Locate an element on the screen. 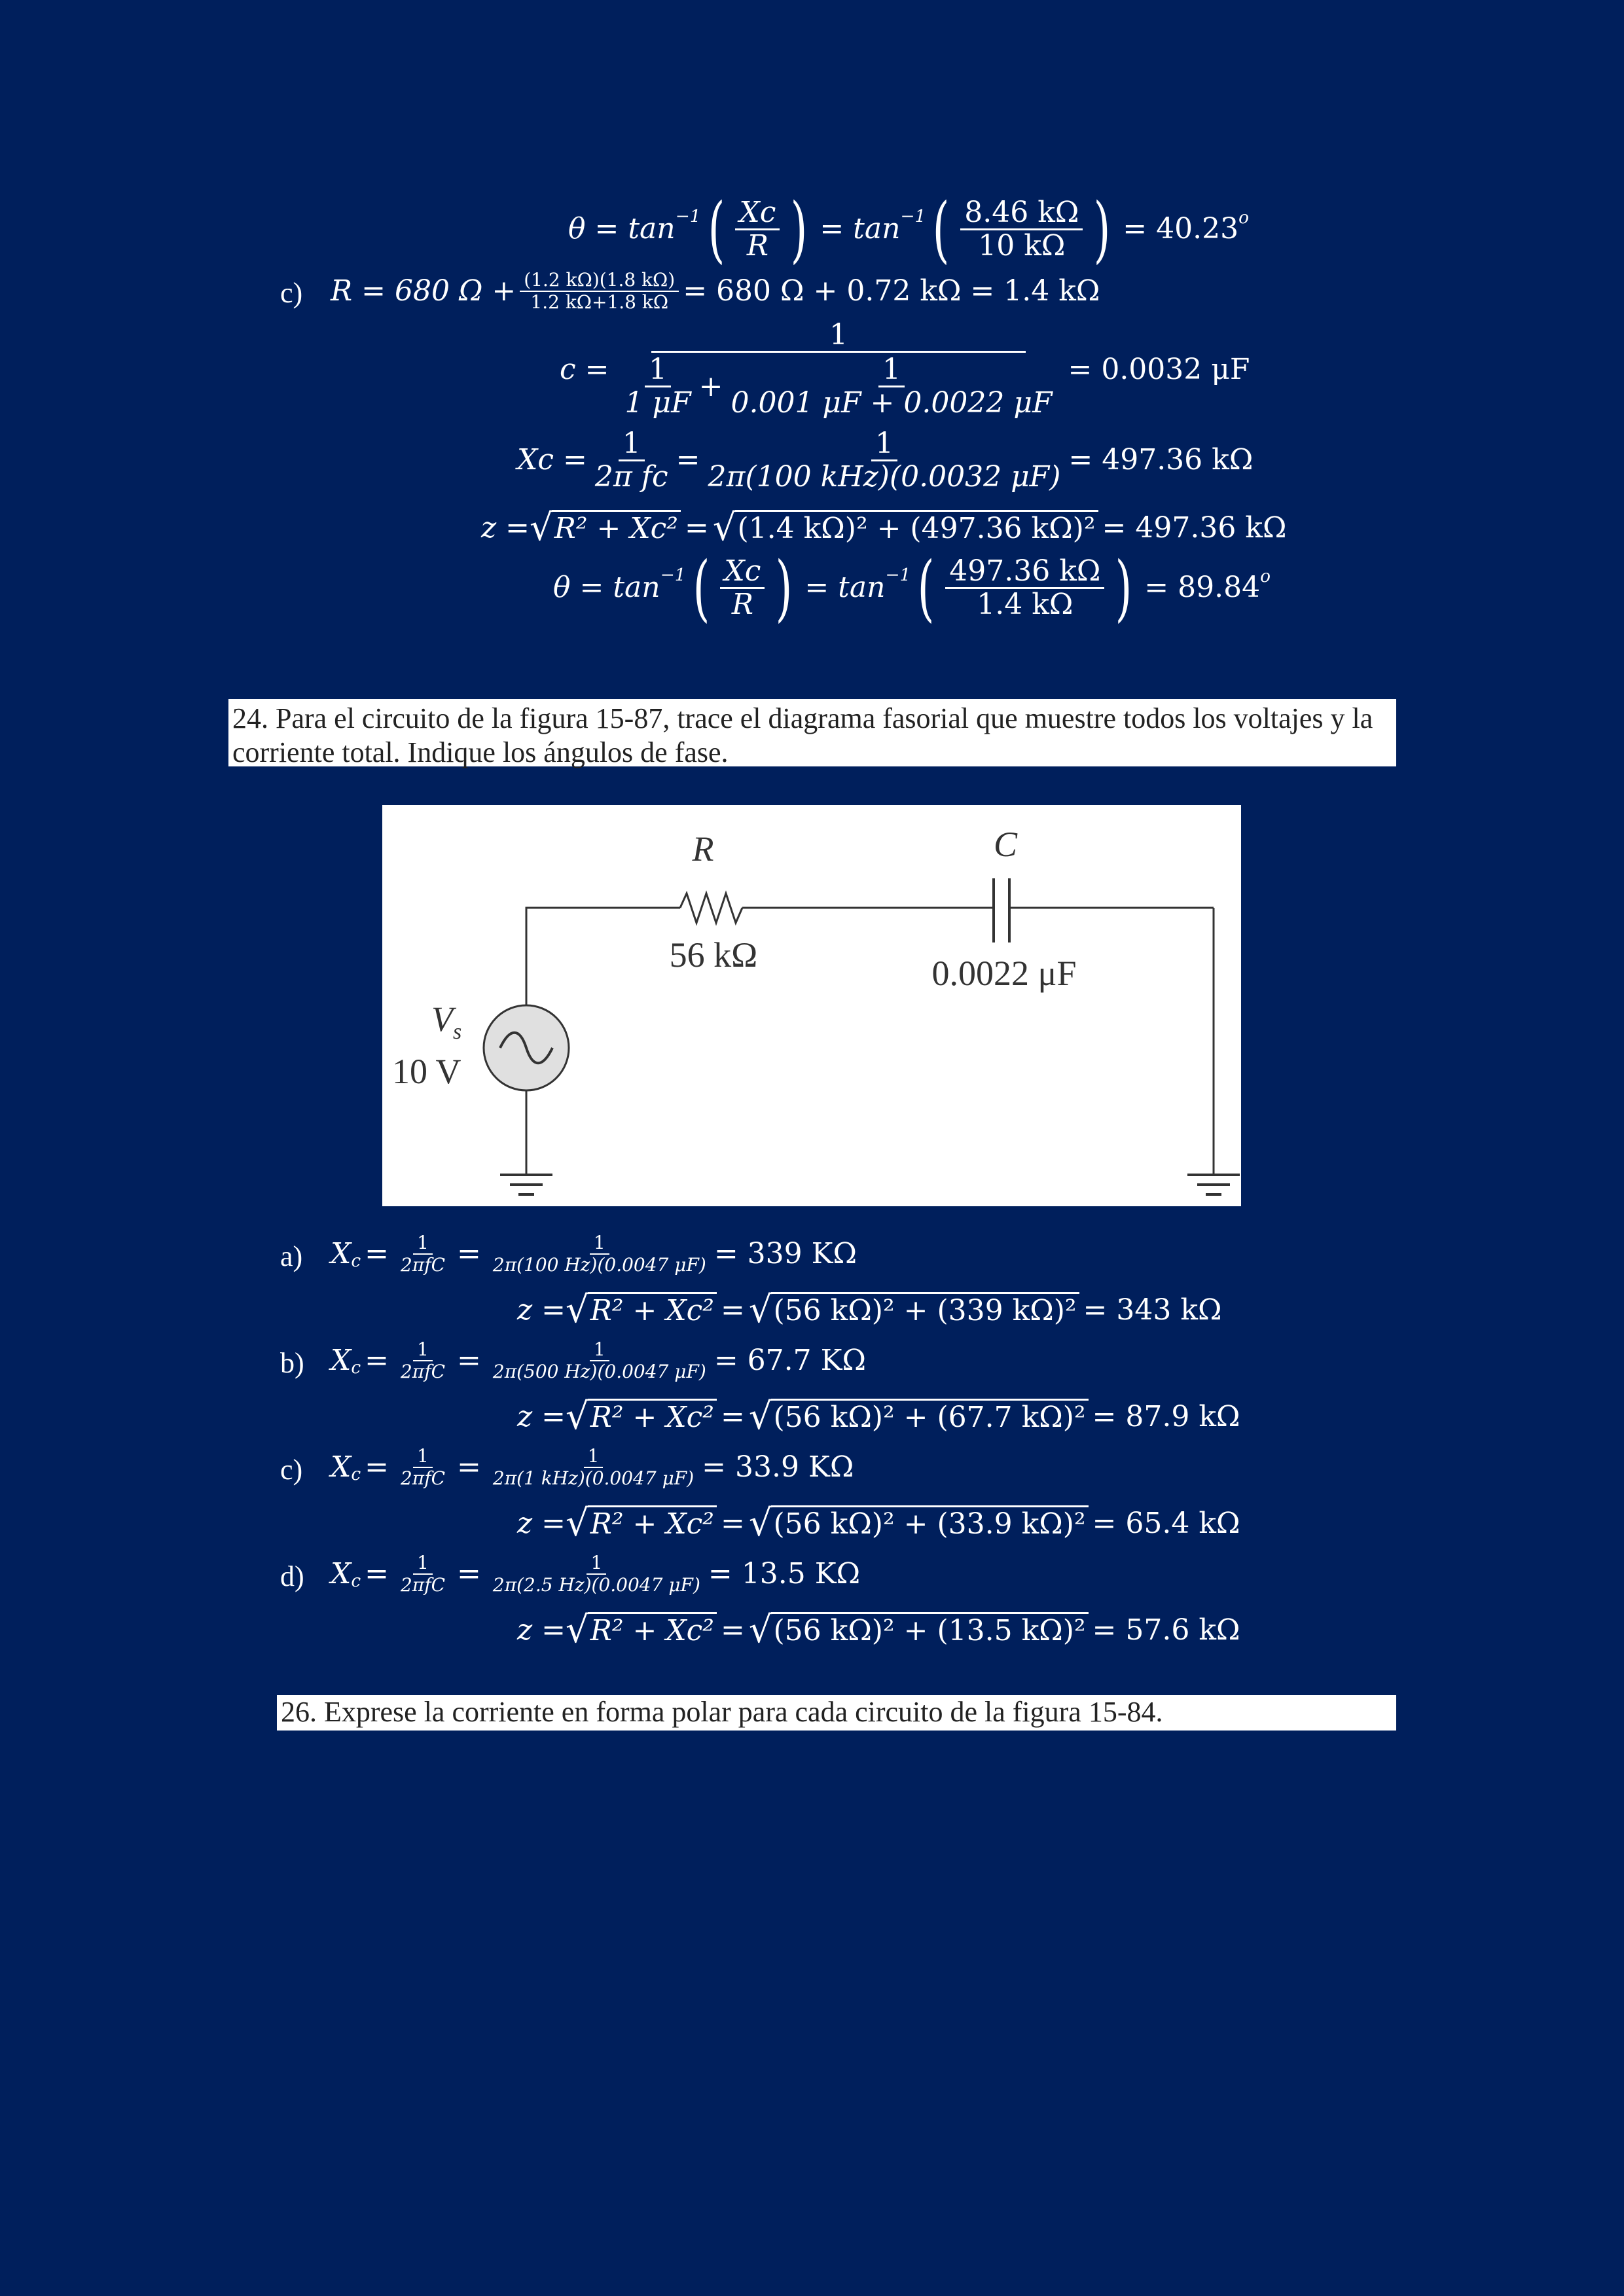  resistor-symbol is located at coordinates (711, 908).